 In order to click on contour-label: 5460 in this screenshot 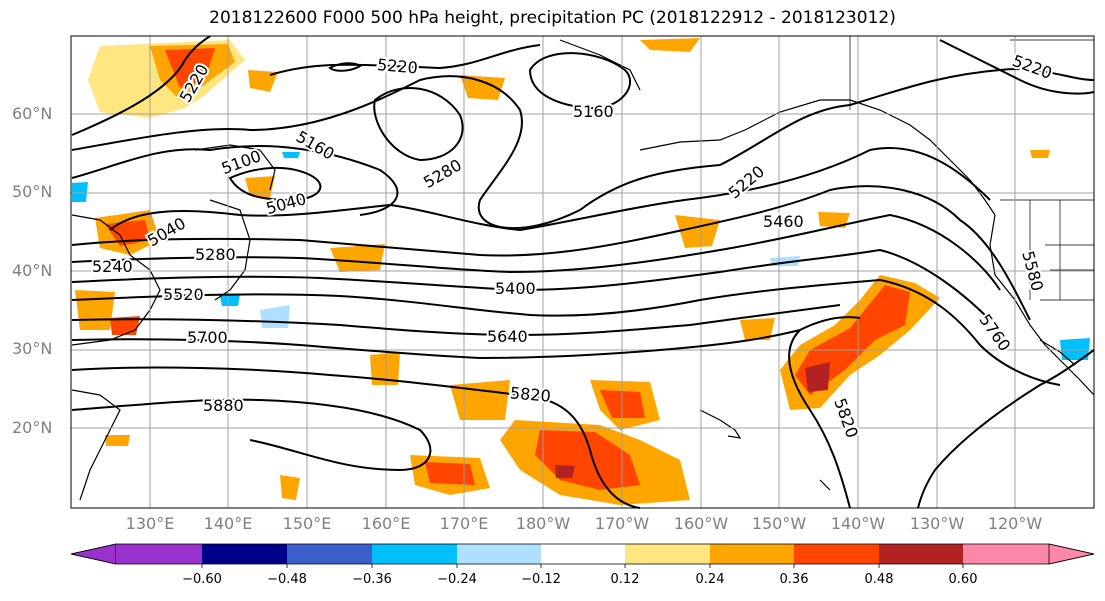, I will do `click(783, 221)`.